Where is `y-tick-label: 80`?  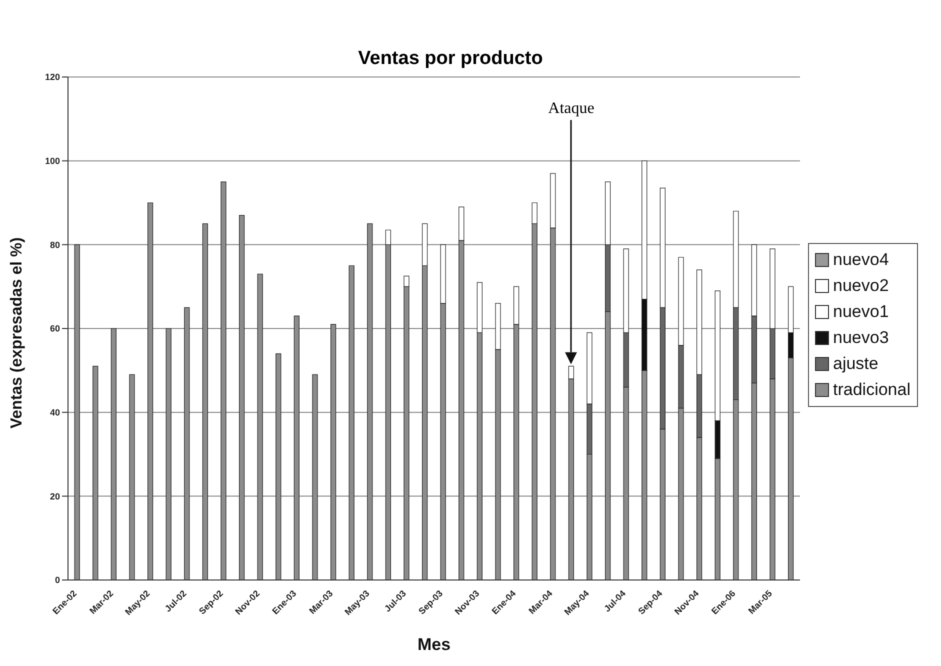 y-tick-label: 80 is located at coordinates (55, 245).